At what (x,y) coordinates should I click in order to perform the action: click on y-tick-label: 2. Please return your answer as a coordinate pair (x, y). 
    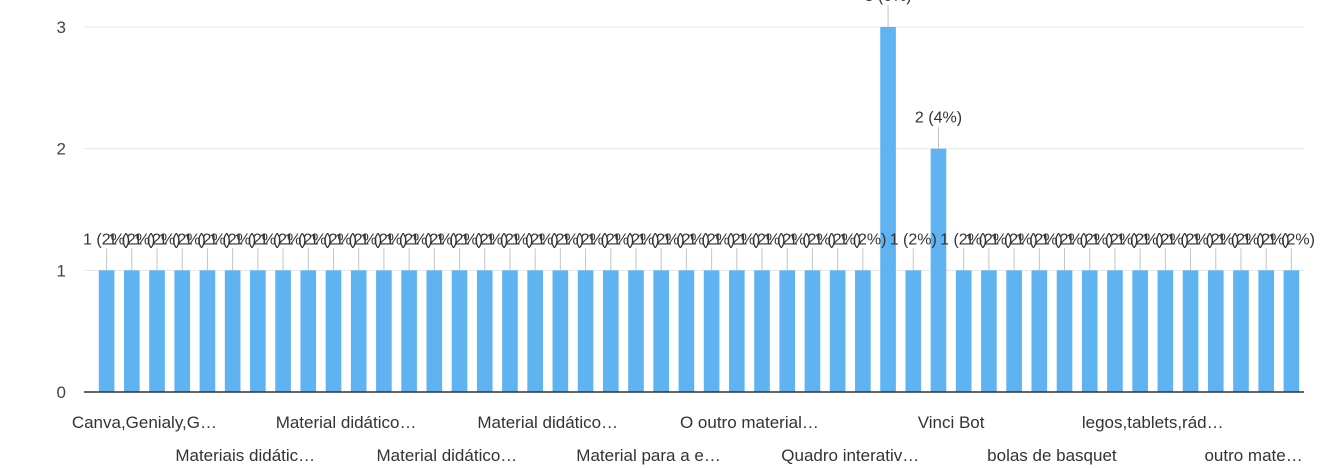
    Looking at the image, I should click on (61, 149).